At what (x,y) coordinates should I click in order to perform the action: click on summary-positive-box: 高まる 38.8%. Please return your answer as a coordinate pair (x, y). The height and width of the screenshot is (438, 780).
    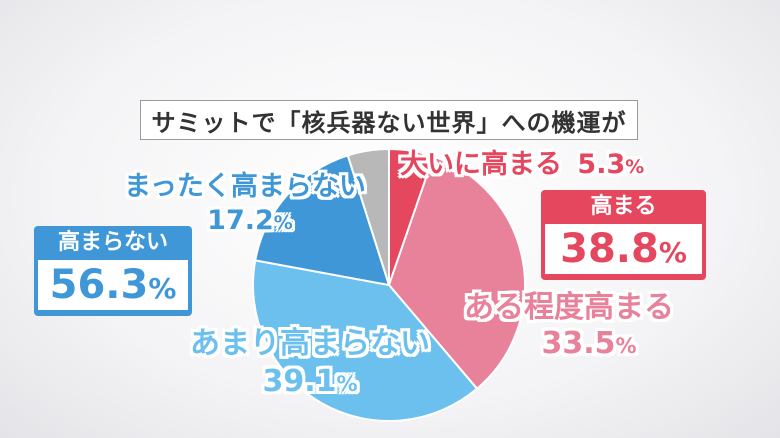
    Looking at the image, I should click on (623, 235).